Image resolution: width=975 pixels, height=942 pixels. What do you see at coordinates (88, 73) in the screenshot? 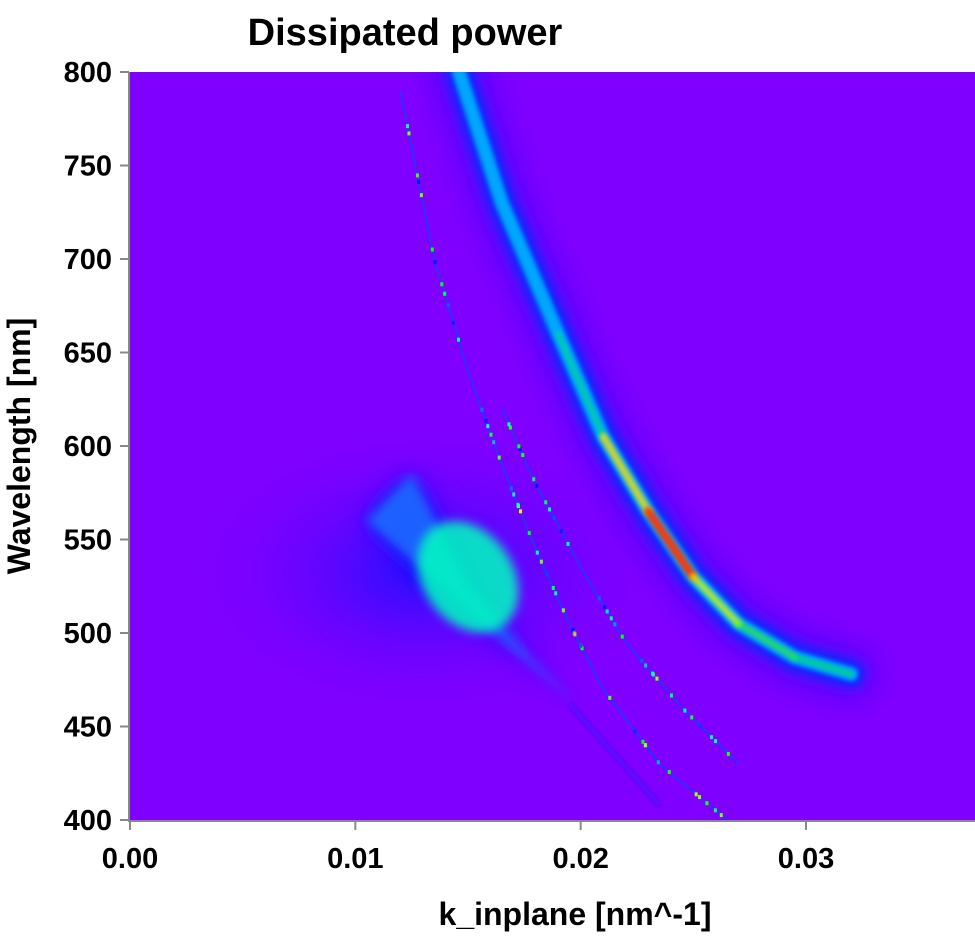
I see `y-tick-label: 800` at bounding box center [88, 73].